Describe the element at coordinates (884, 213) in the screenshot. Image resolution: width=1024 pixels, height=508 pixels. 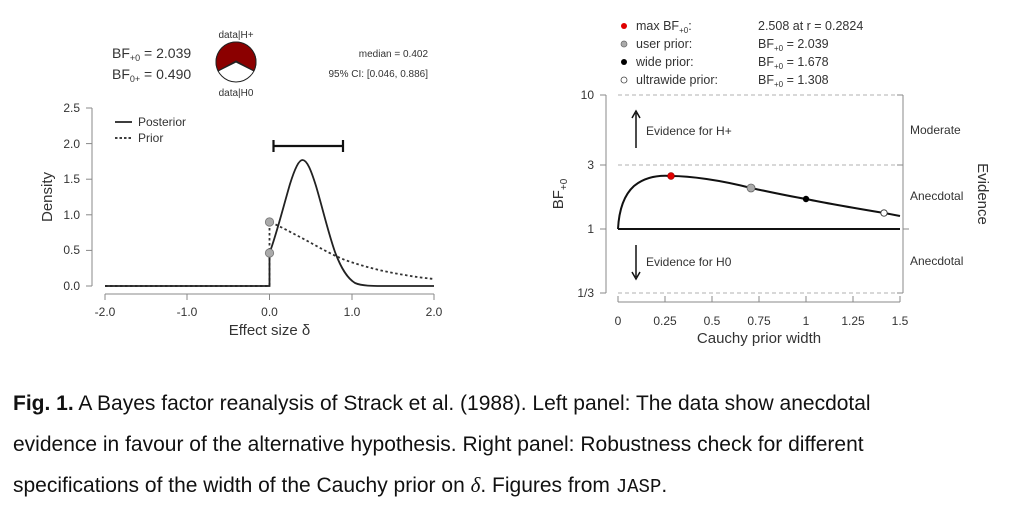
I see `ultrawide-prior-point` at that location.